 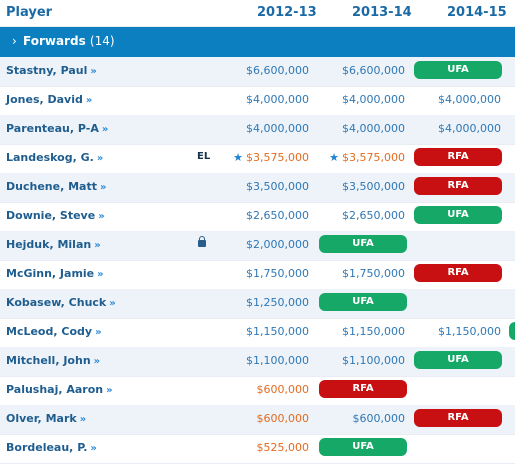 I want to click on year-2013-14-header: 2013-14, so click(x=382, y=12).